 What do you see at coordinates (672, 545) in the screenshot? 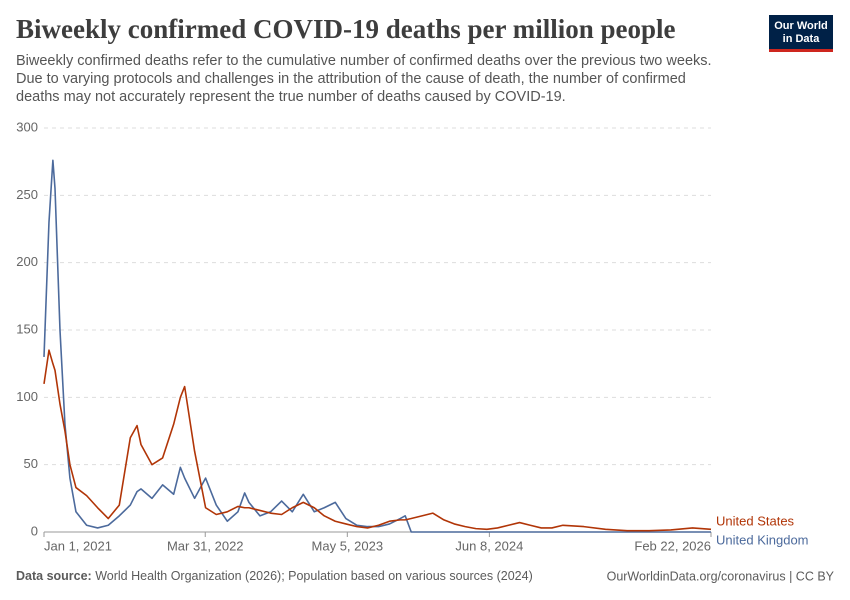
I see `x-tick-label: Feb 22, 2026` at bounding box center [672, 545].